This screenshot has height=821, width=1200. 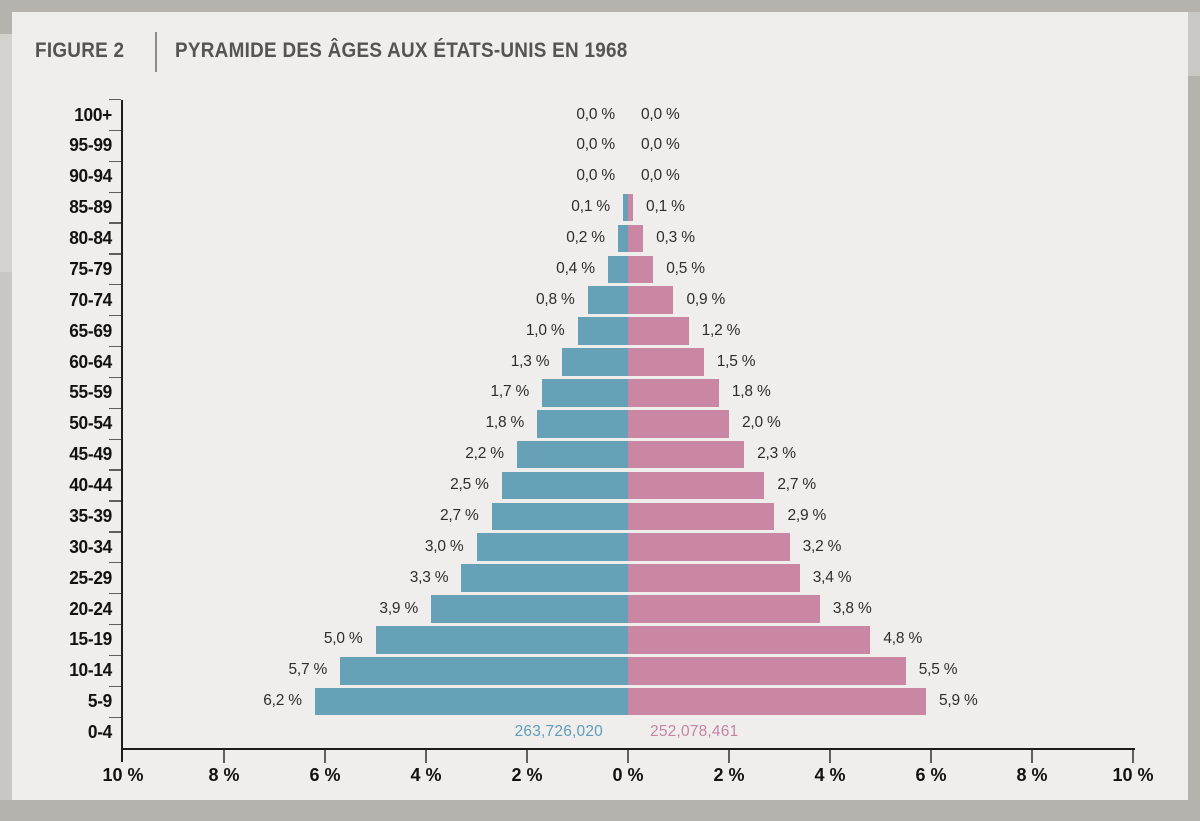 I want to click on age-group-label: 55-59, so click(x=90, y=392).